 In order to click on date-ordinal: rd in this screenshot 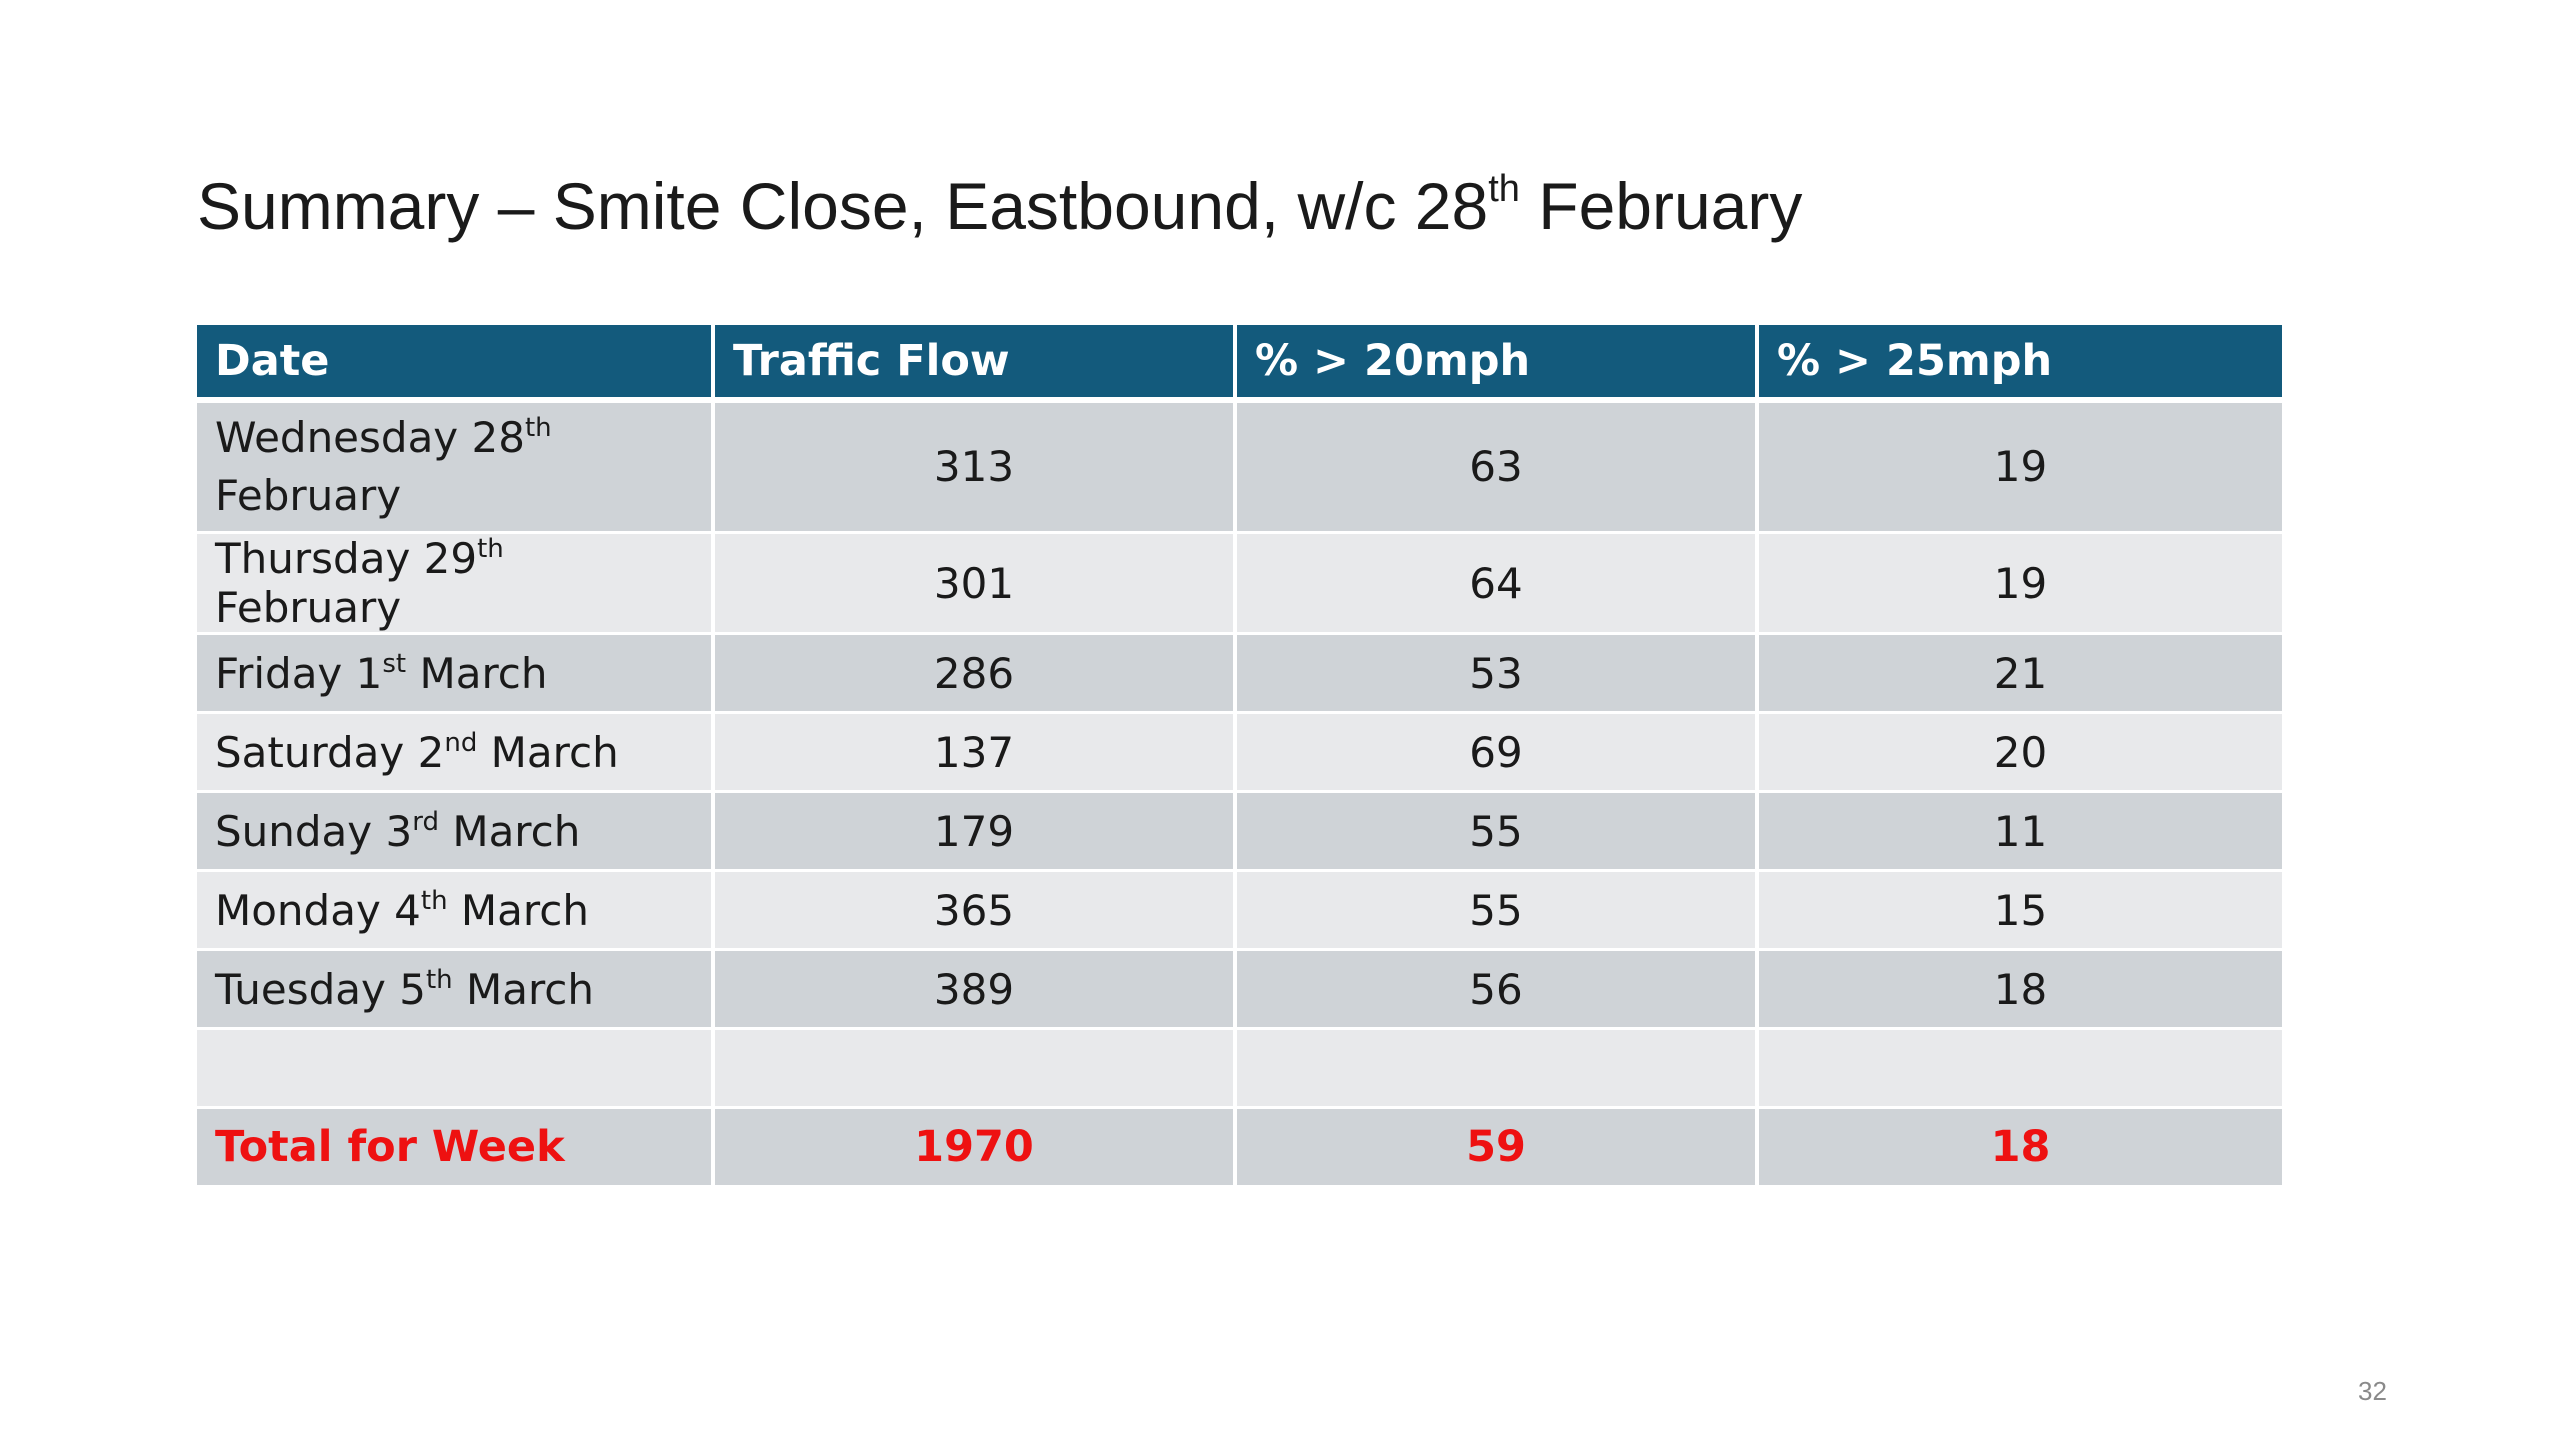, I will do `click(425, 821)`.